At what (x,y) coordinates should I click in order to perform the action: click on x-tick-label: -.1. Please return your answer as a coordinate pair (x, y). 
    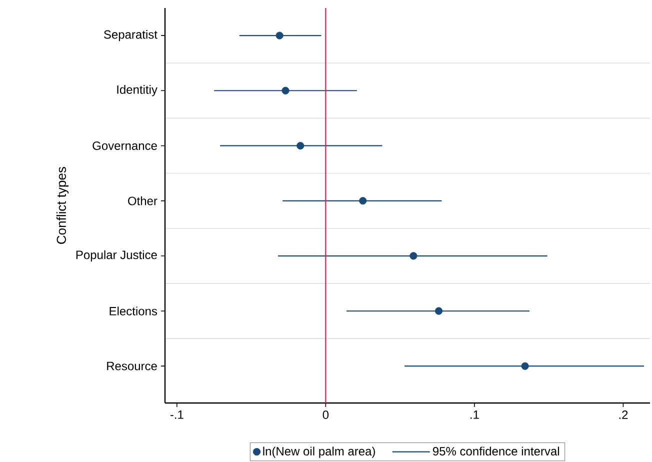
    Looking at the image, I should click on (177, 414).